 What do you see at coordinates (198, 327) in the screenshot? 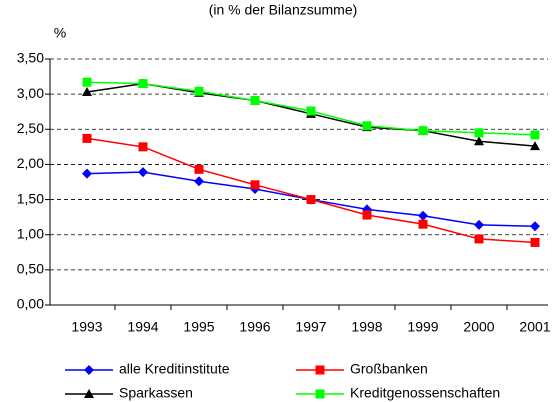
I see `x-tick-label: 1995` at bounding box center [198, 327].